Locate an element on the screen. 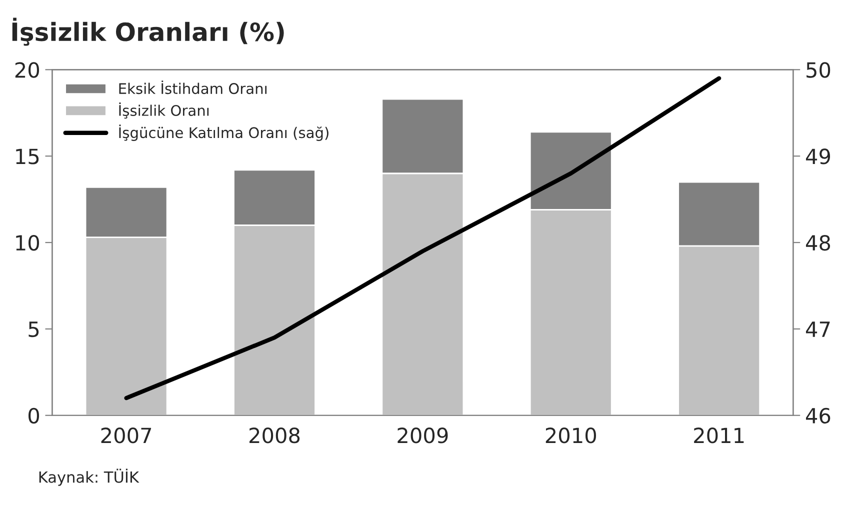 This screenshot has height=516, width=842. x-tick-label: 2008 is located at coordinates (275, 436).